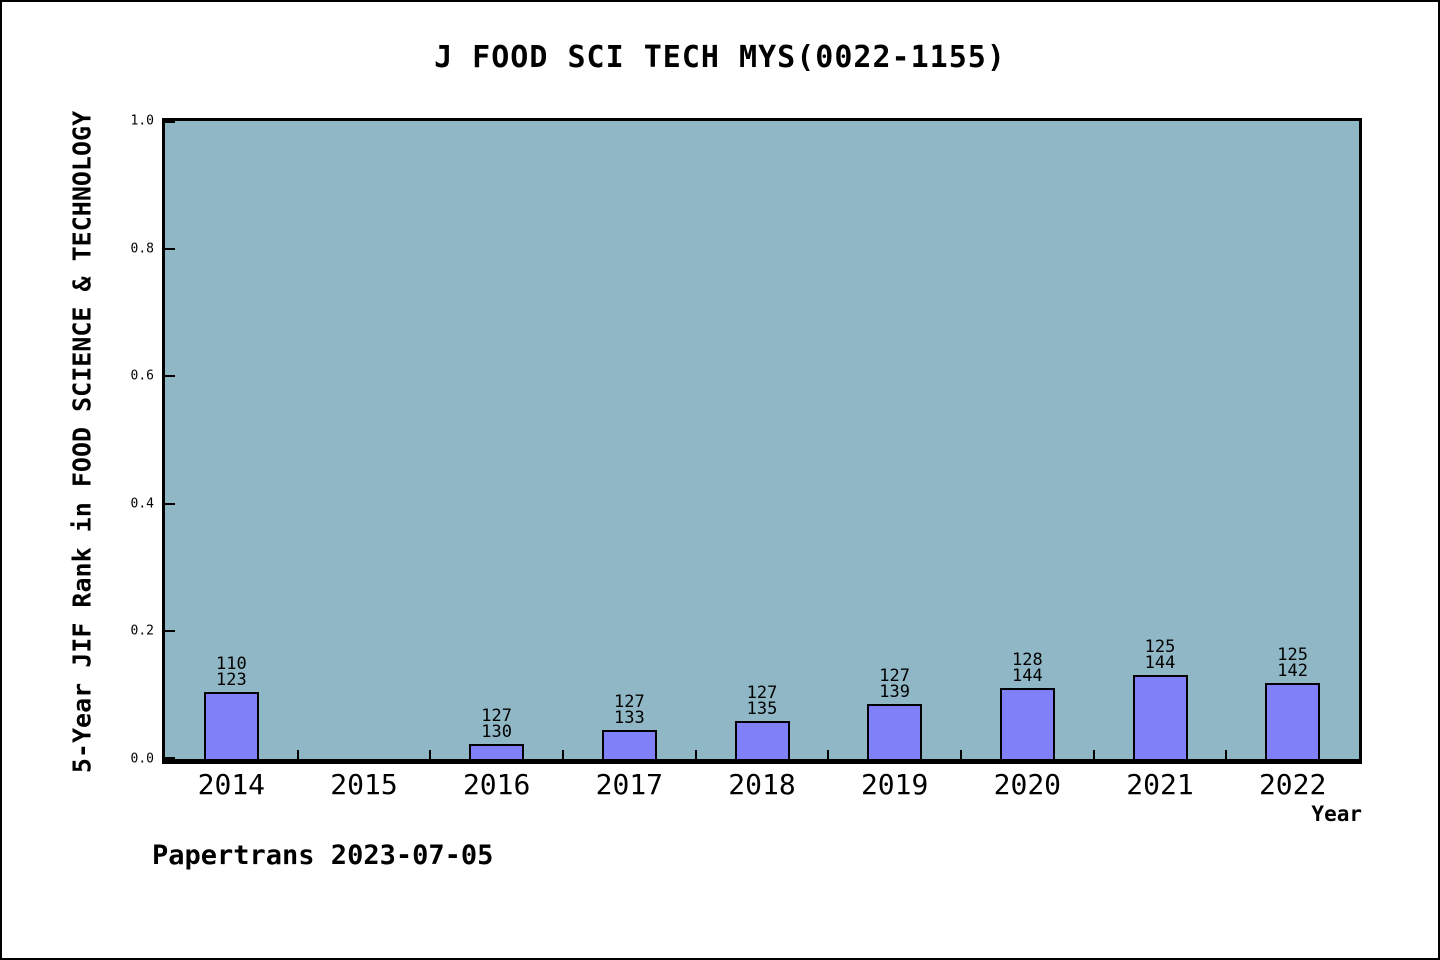  Describe the element at coordinates (1293, 671) in the screenshot. I see `bar-total-value: 142` at that location.